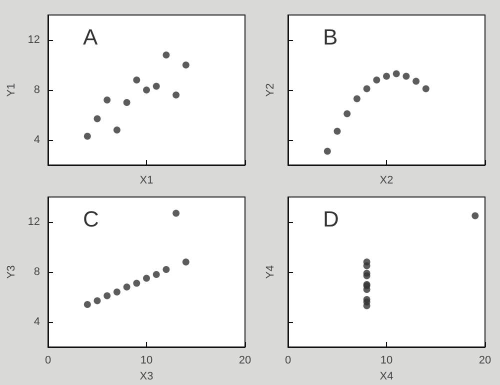 This screenshot has height=385, width=500. What do you see at coordinates (90, 37) in the screenshot?
I see `chart-title: A` at bounding box center [90, 37].